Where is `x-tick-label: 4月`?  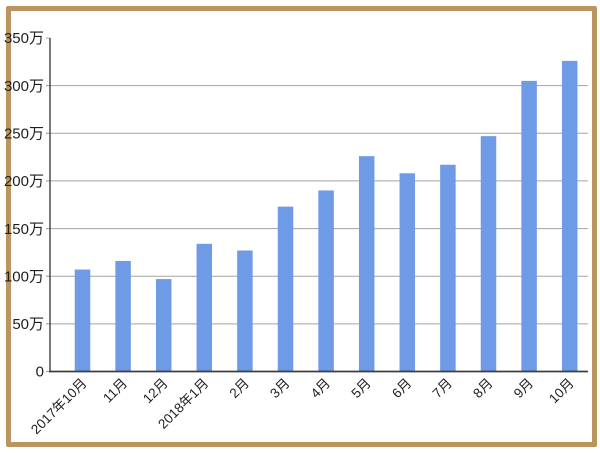 x-tick-label: 4月 is located at coordinates (320, 388).